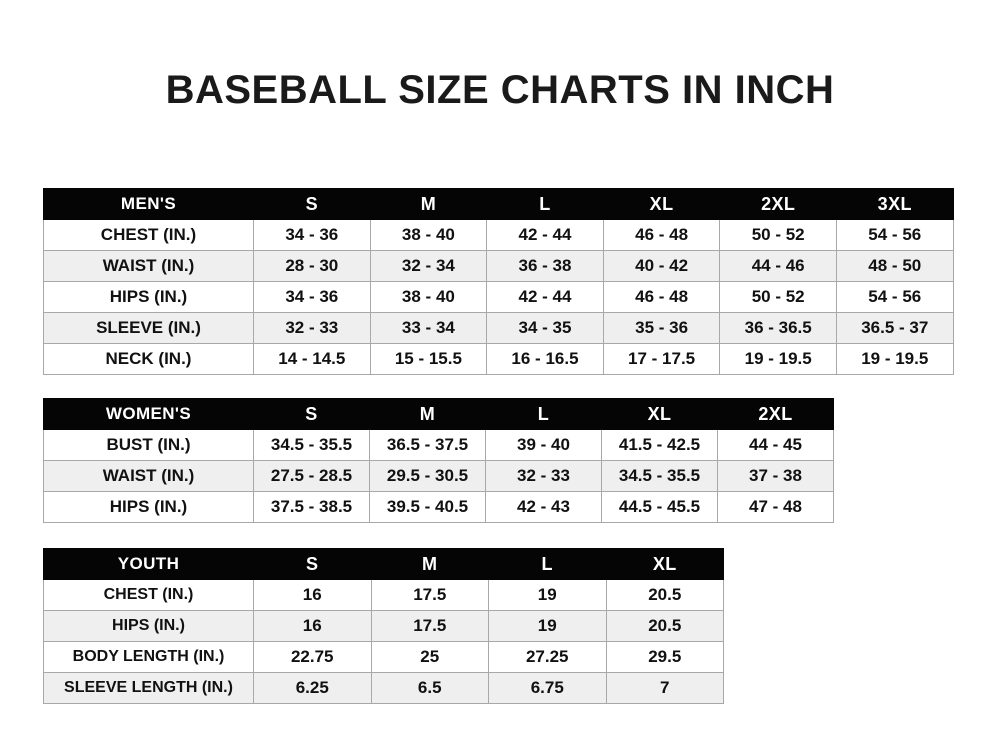  What do you see at coordinates (311, 507) in the screenshot?
I see `measurement-value: 37.5 - 38.5` at bounding box center [311, 507].